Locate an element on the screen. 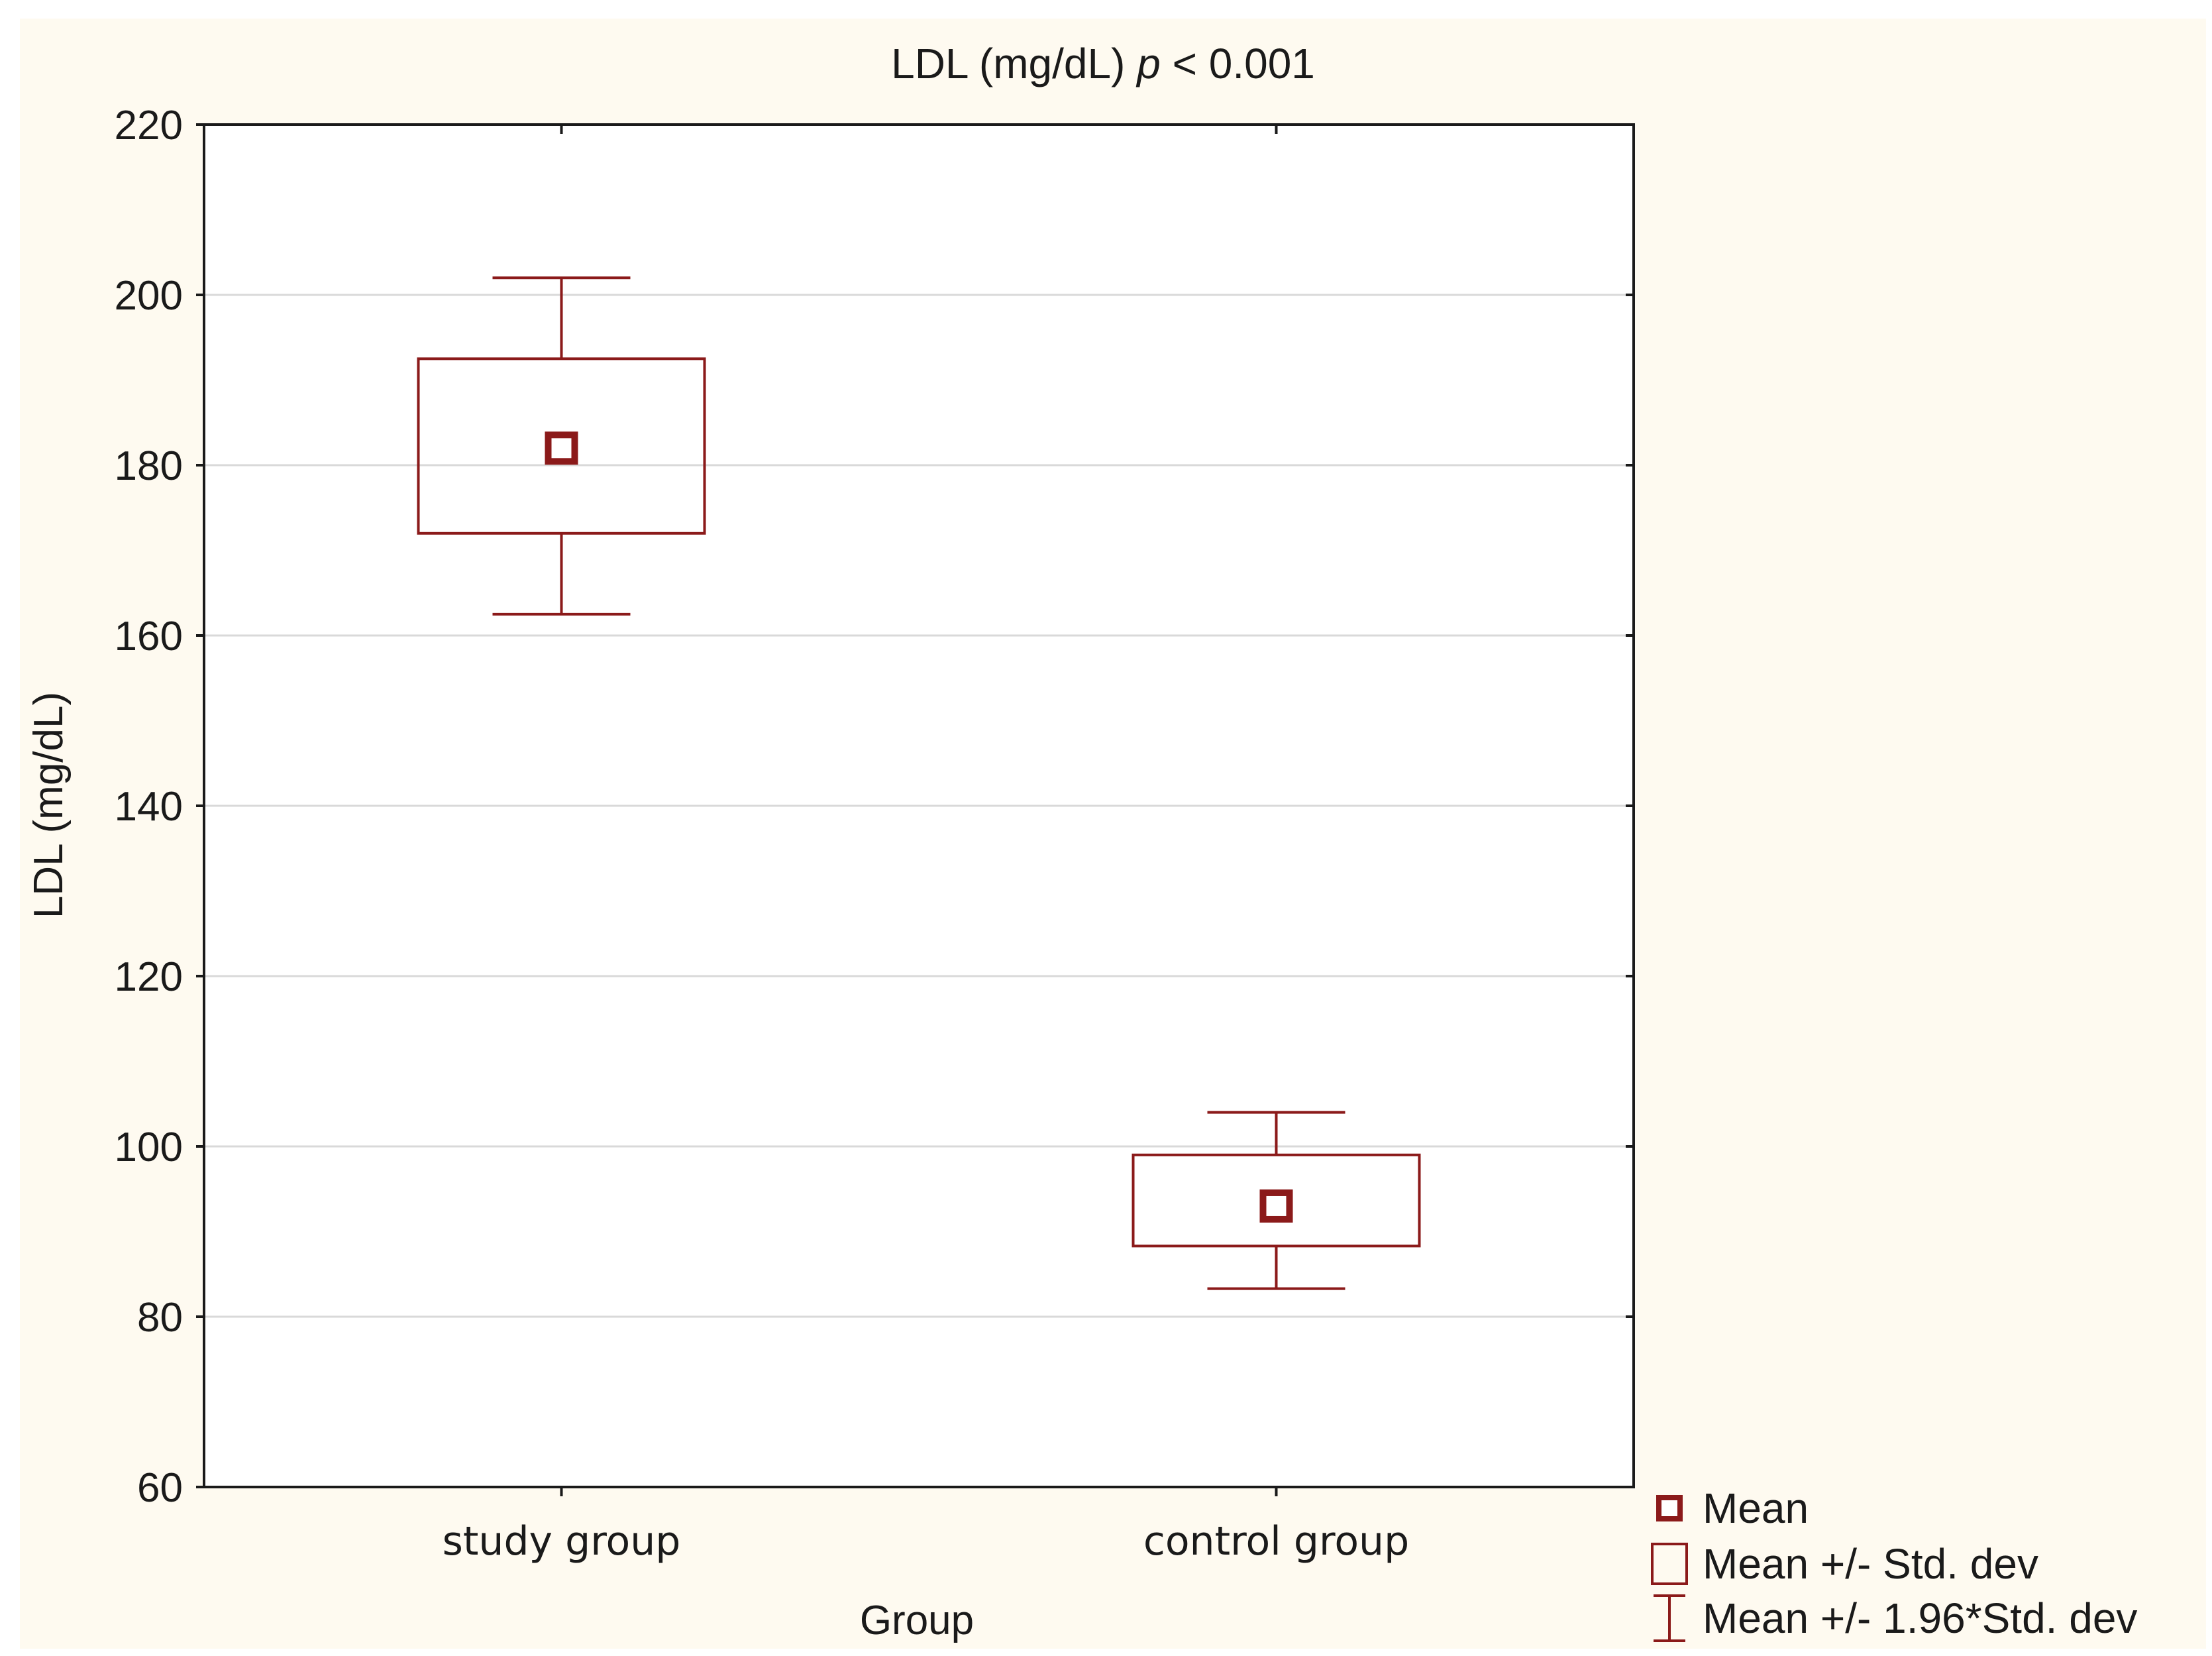 This screenshot has width=2212, height=1656. x-axis-label: Group is located at coordinates (917, 1620).